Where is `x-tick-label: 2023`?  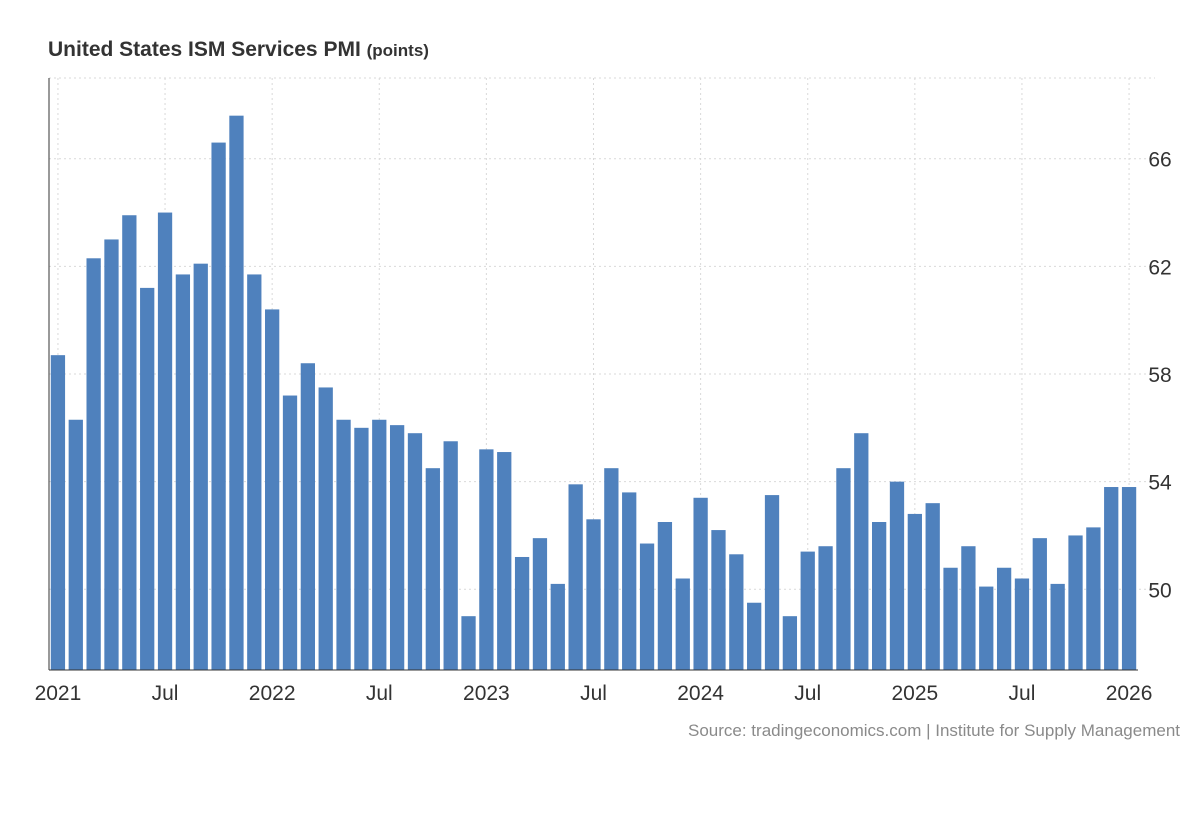 x-tick-label: 2023 is located at coordinates (486, 693).